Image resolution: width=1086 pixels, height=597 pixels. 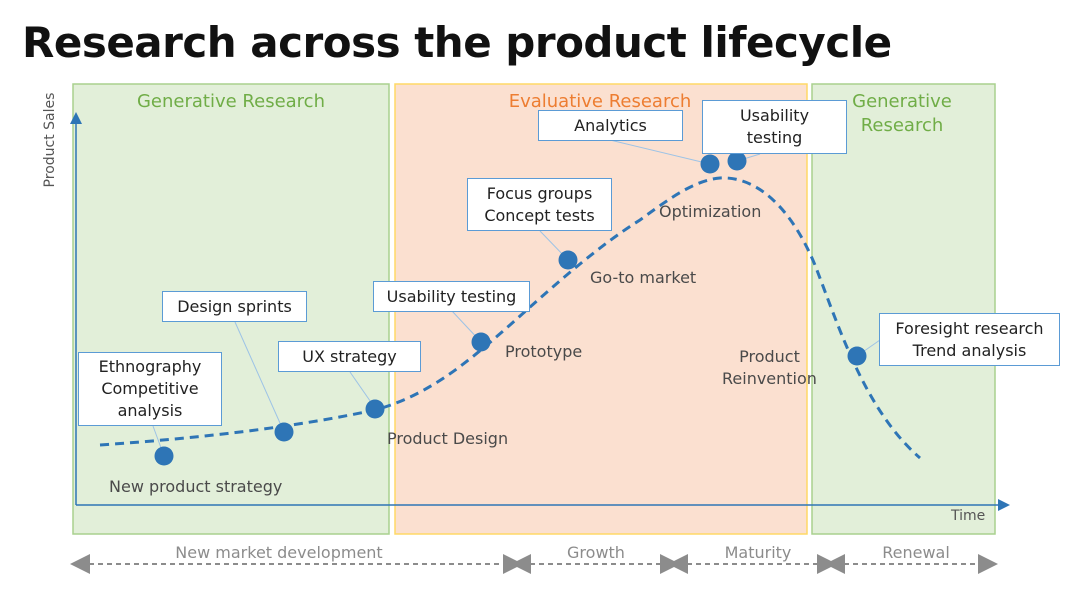 What do you see at coordinates (710, 164) in the screenshot?
I see `dot-analytics` at bounding box center [710, 164].